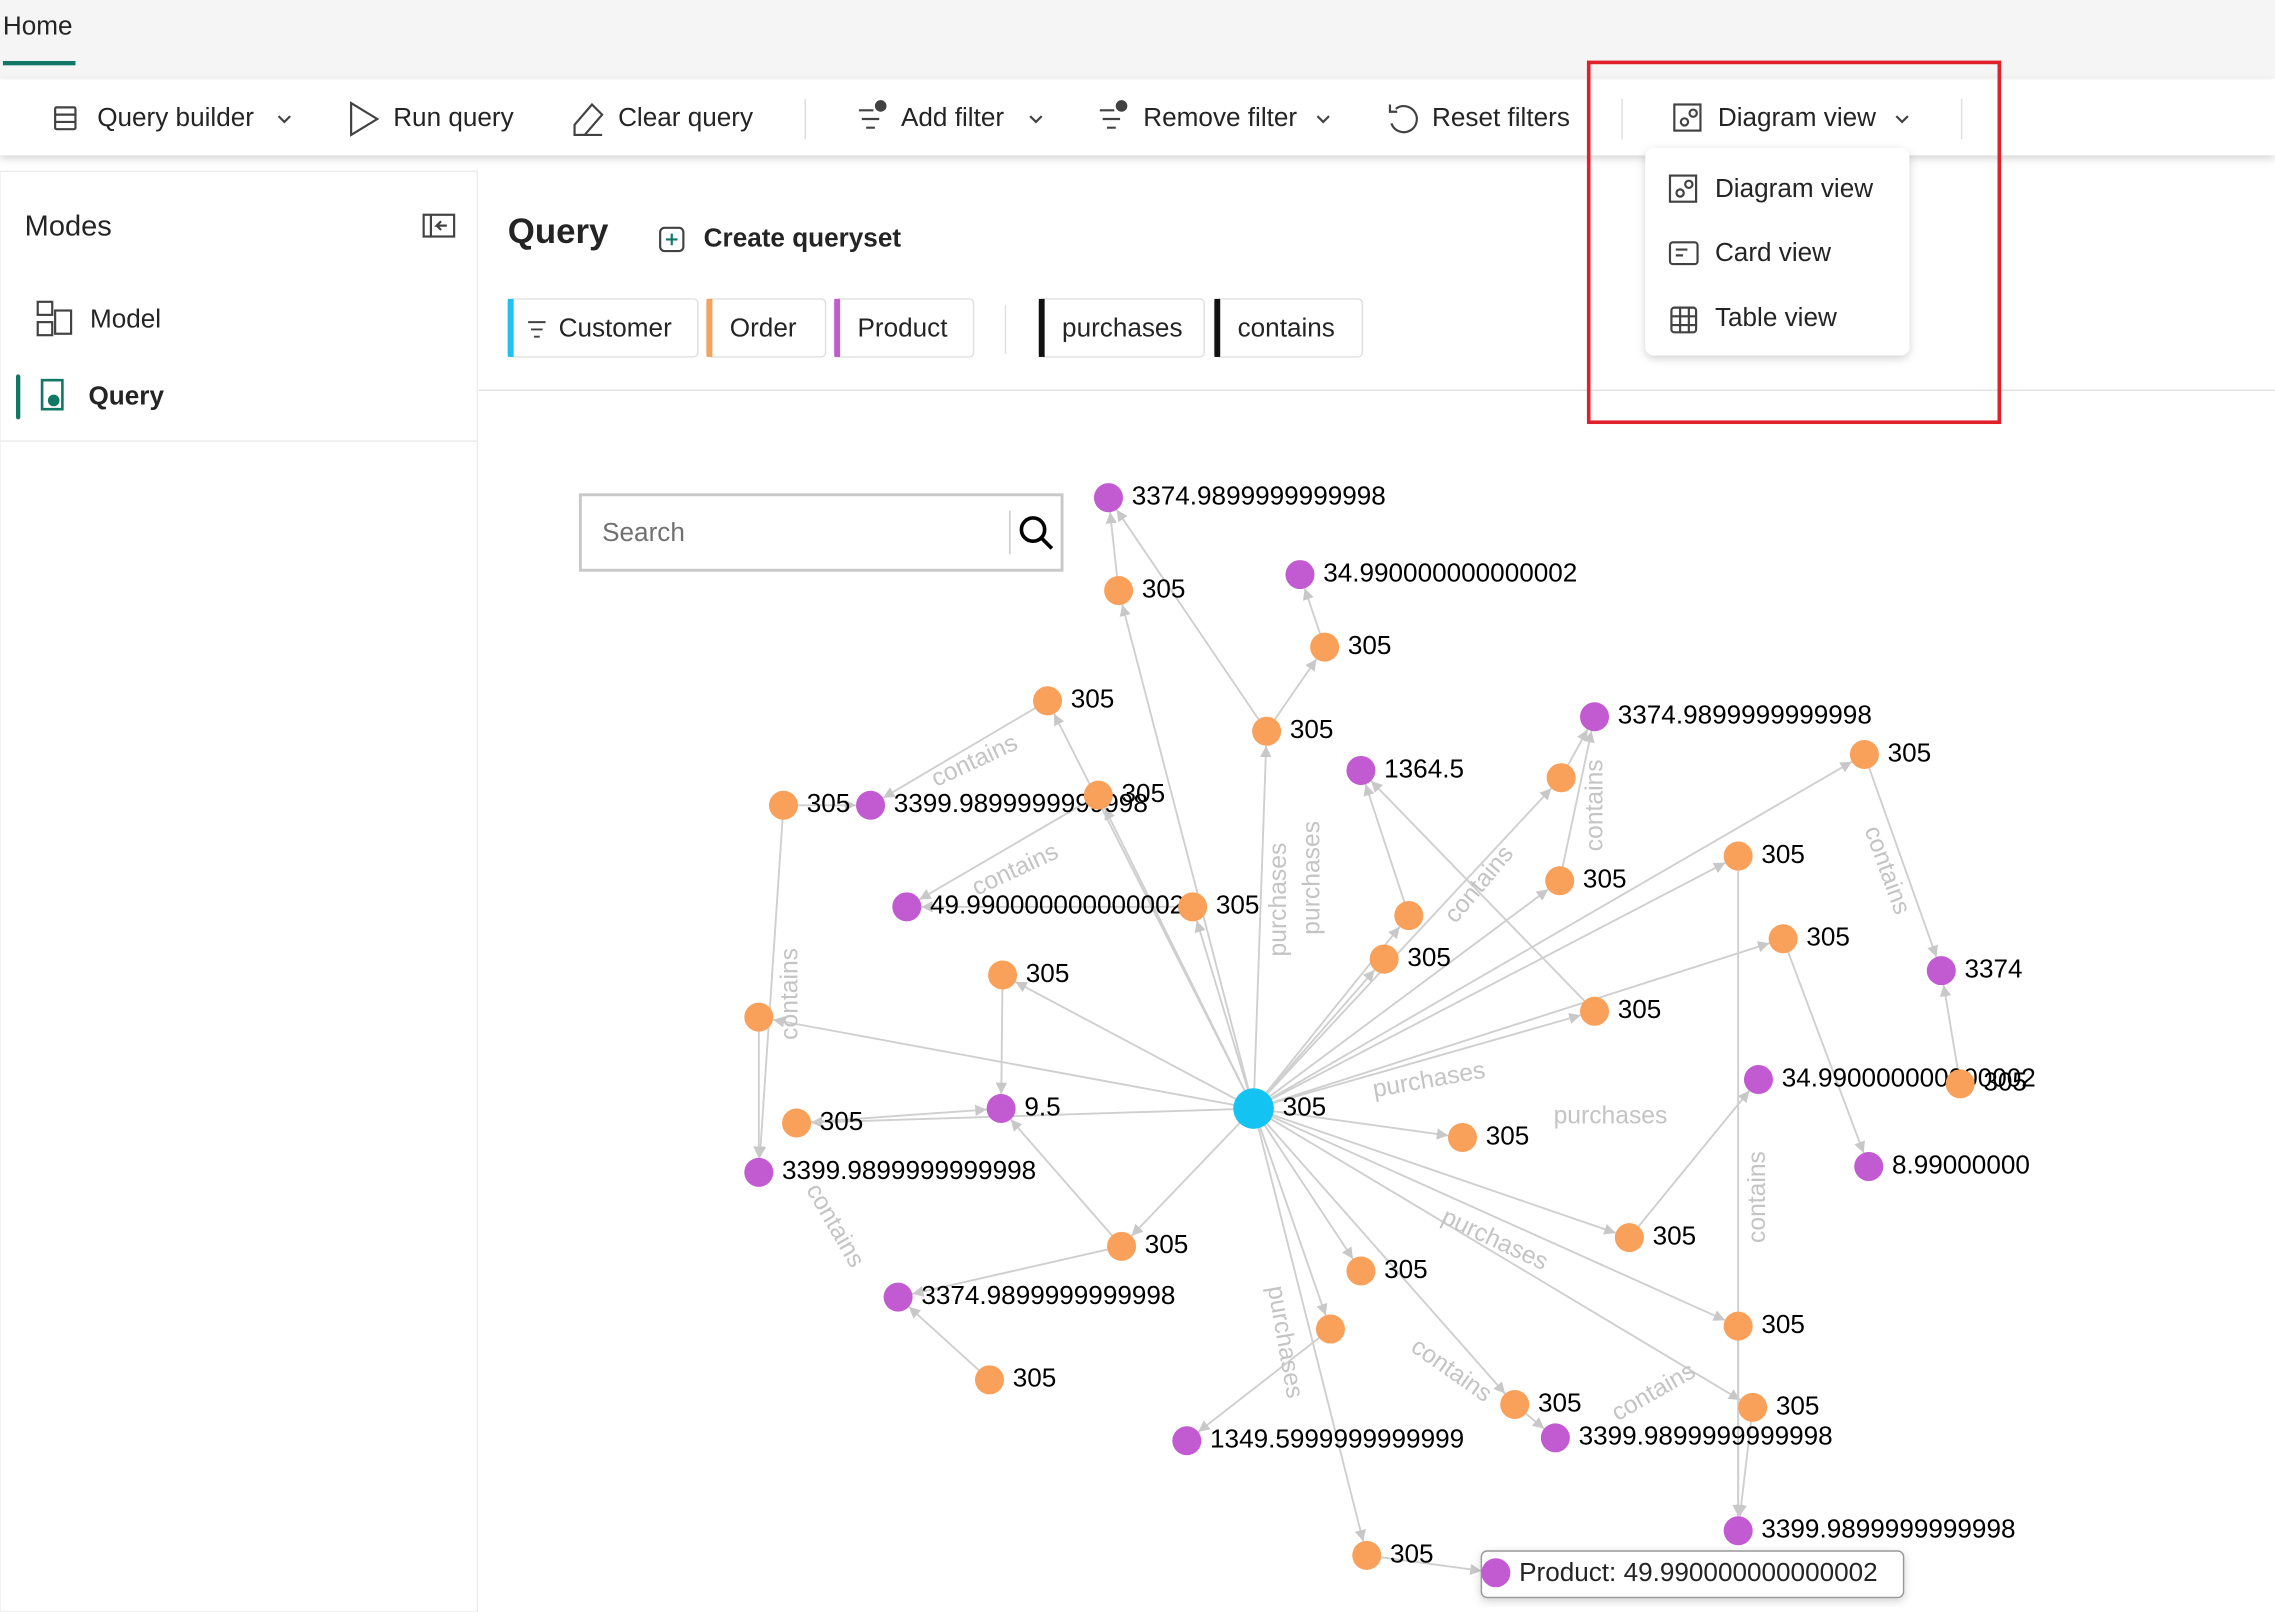 Image resolution: width=2275 pixels, height=1612 pixels. Describe the element at coordinates (125, 319) in the screenshot. I see `sidebar-item: Model` at that location.